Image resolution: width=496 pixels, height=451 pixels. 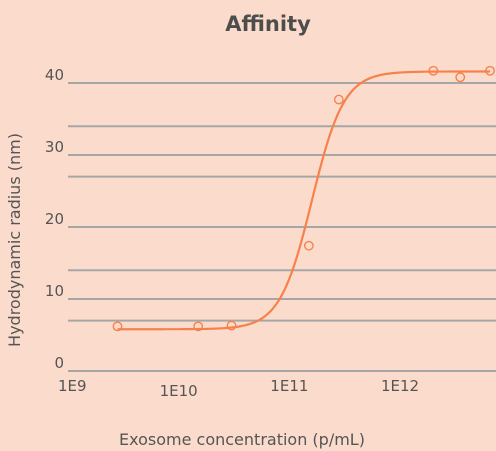 I want to click on x-tick-label: 1E9, so click(x=72, y=386).